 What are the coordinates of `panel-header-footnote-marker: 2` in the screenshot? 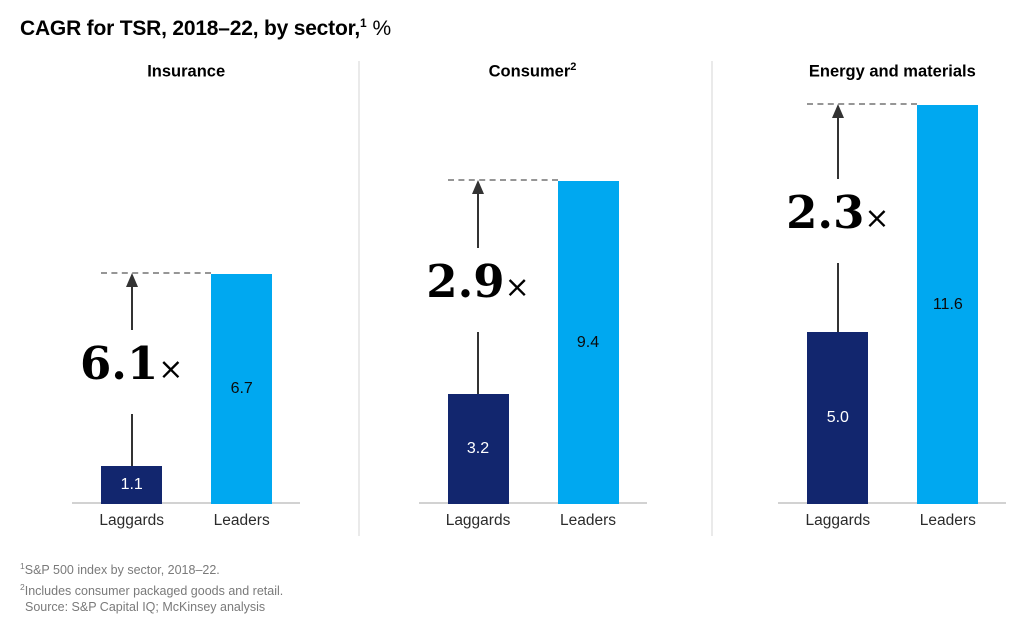 It's located at (573, 67).